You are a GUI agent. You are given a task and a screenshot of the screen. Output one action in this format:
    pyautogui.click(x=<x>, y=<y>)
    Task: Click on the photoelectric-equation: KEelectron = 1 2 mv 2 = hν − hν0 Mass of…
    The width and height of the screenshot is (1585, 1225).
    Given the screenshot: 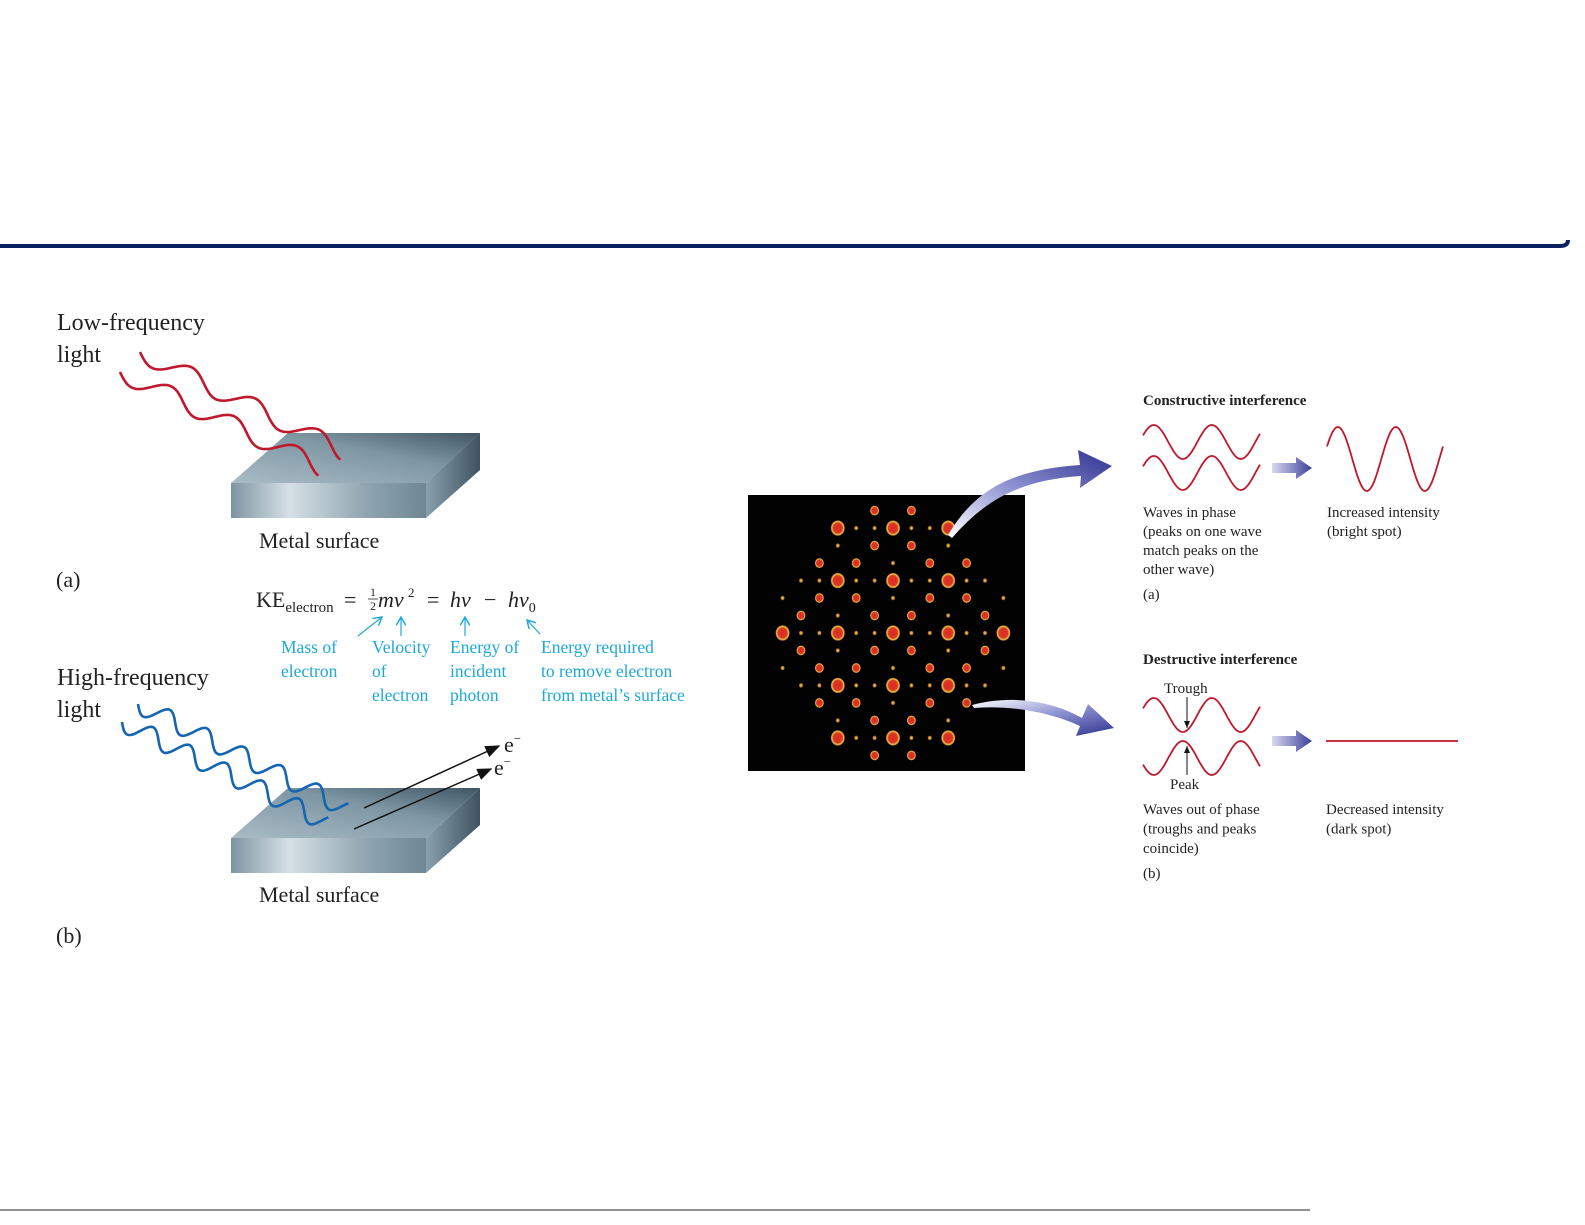 What is the action you would take?
    pyautogui.click(x=470, y=645)
    